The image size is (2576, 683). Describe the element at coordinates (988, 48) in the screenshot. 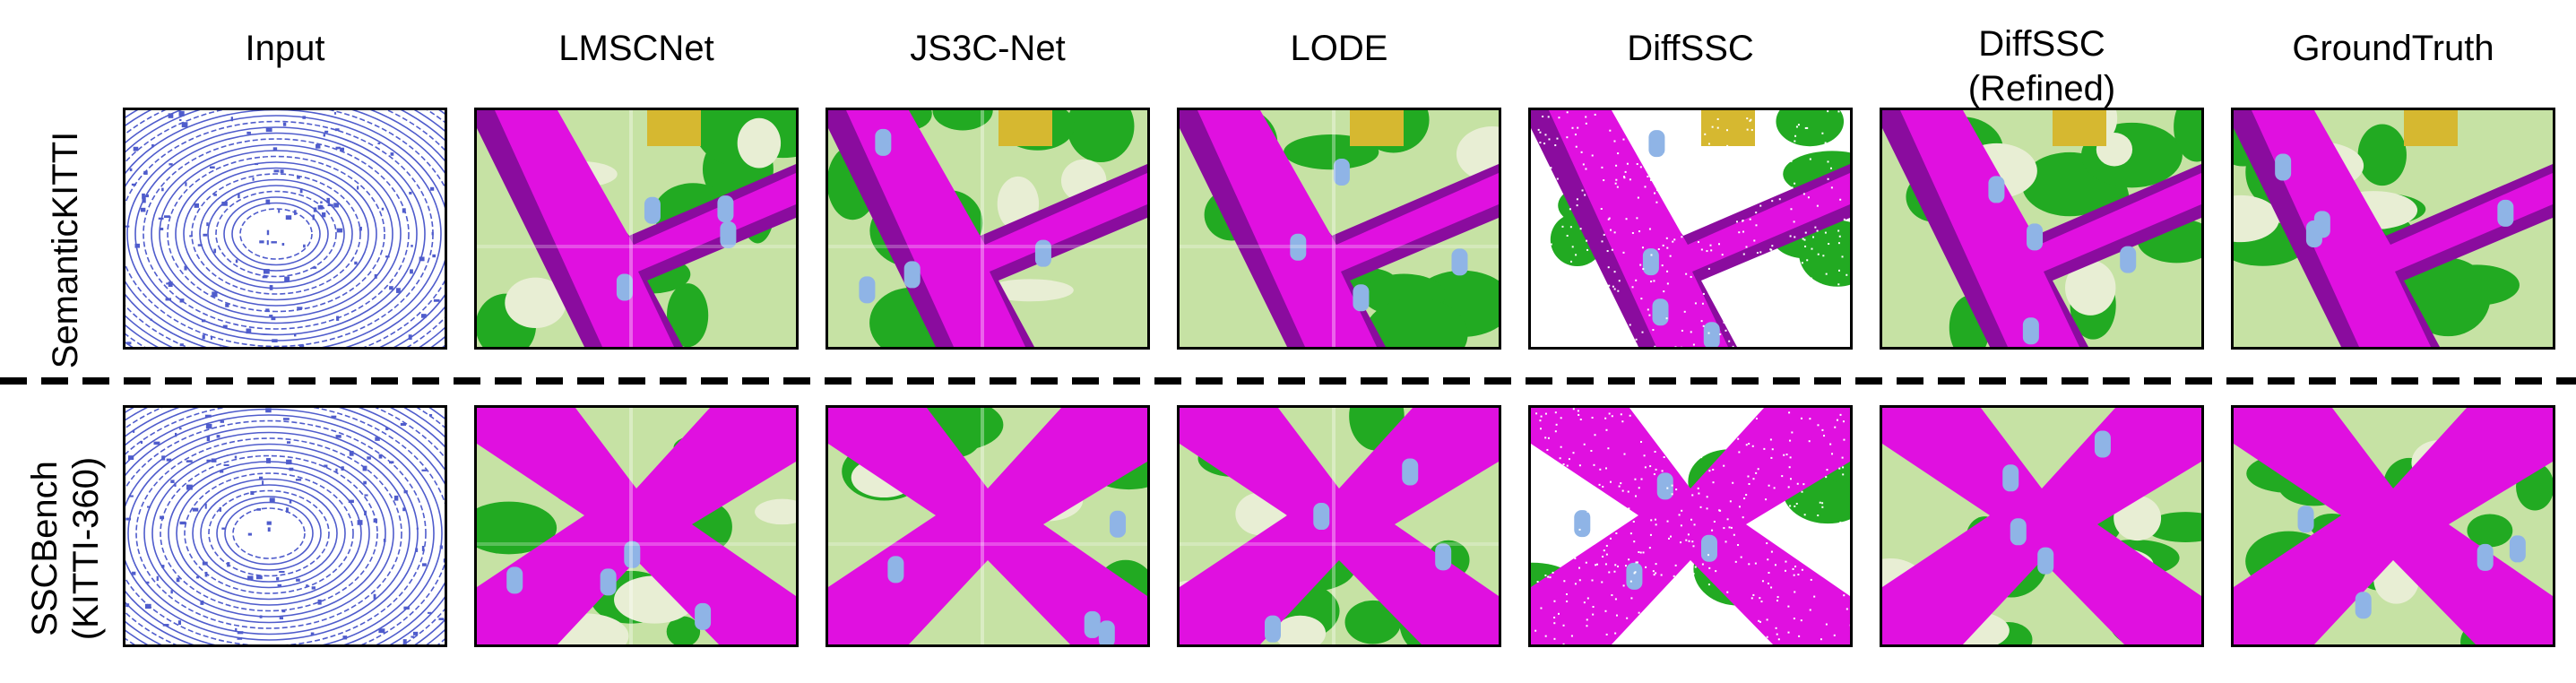

I see `column-title-js3c-net: JS3C-Net` at that location.